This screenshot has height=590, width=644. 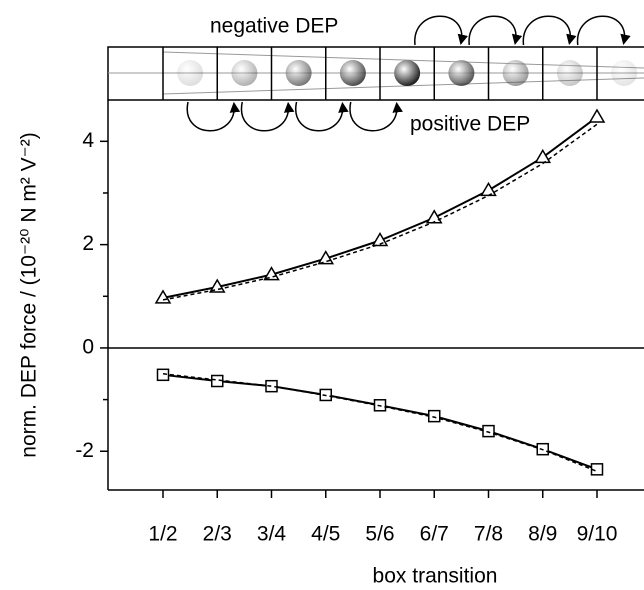 I want to click on y-tick-label: -2, so click(x=84, y=450).